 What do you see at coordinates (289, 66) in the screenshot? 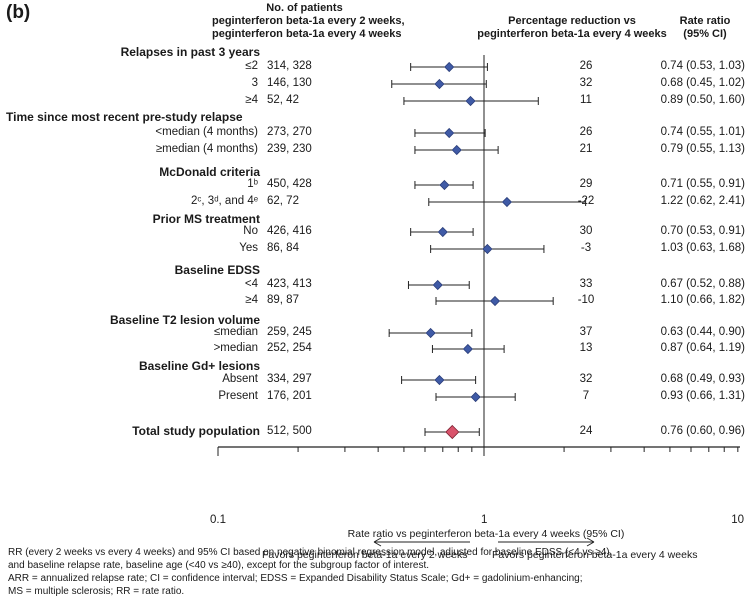
I see `patient-count: 314, 328` at bounding box center [289, 66].